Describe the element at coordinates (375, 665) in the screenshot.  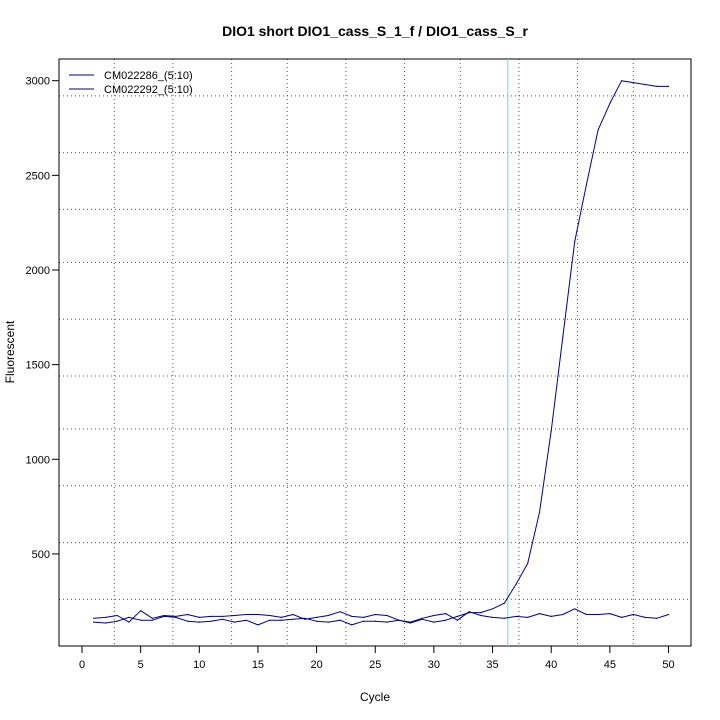
I see `x-tick-label: 25` at that location.